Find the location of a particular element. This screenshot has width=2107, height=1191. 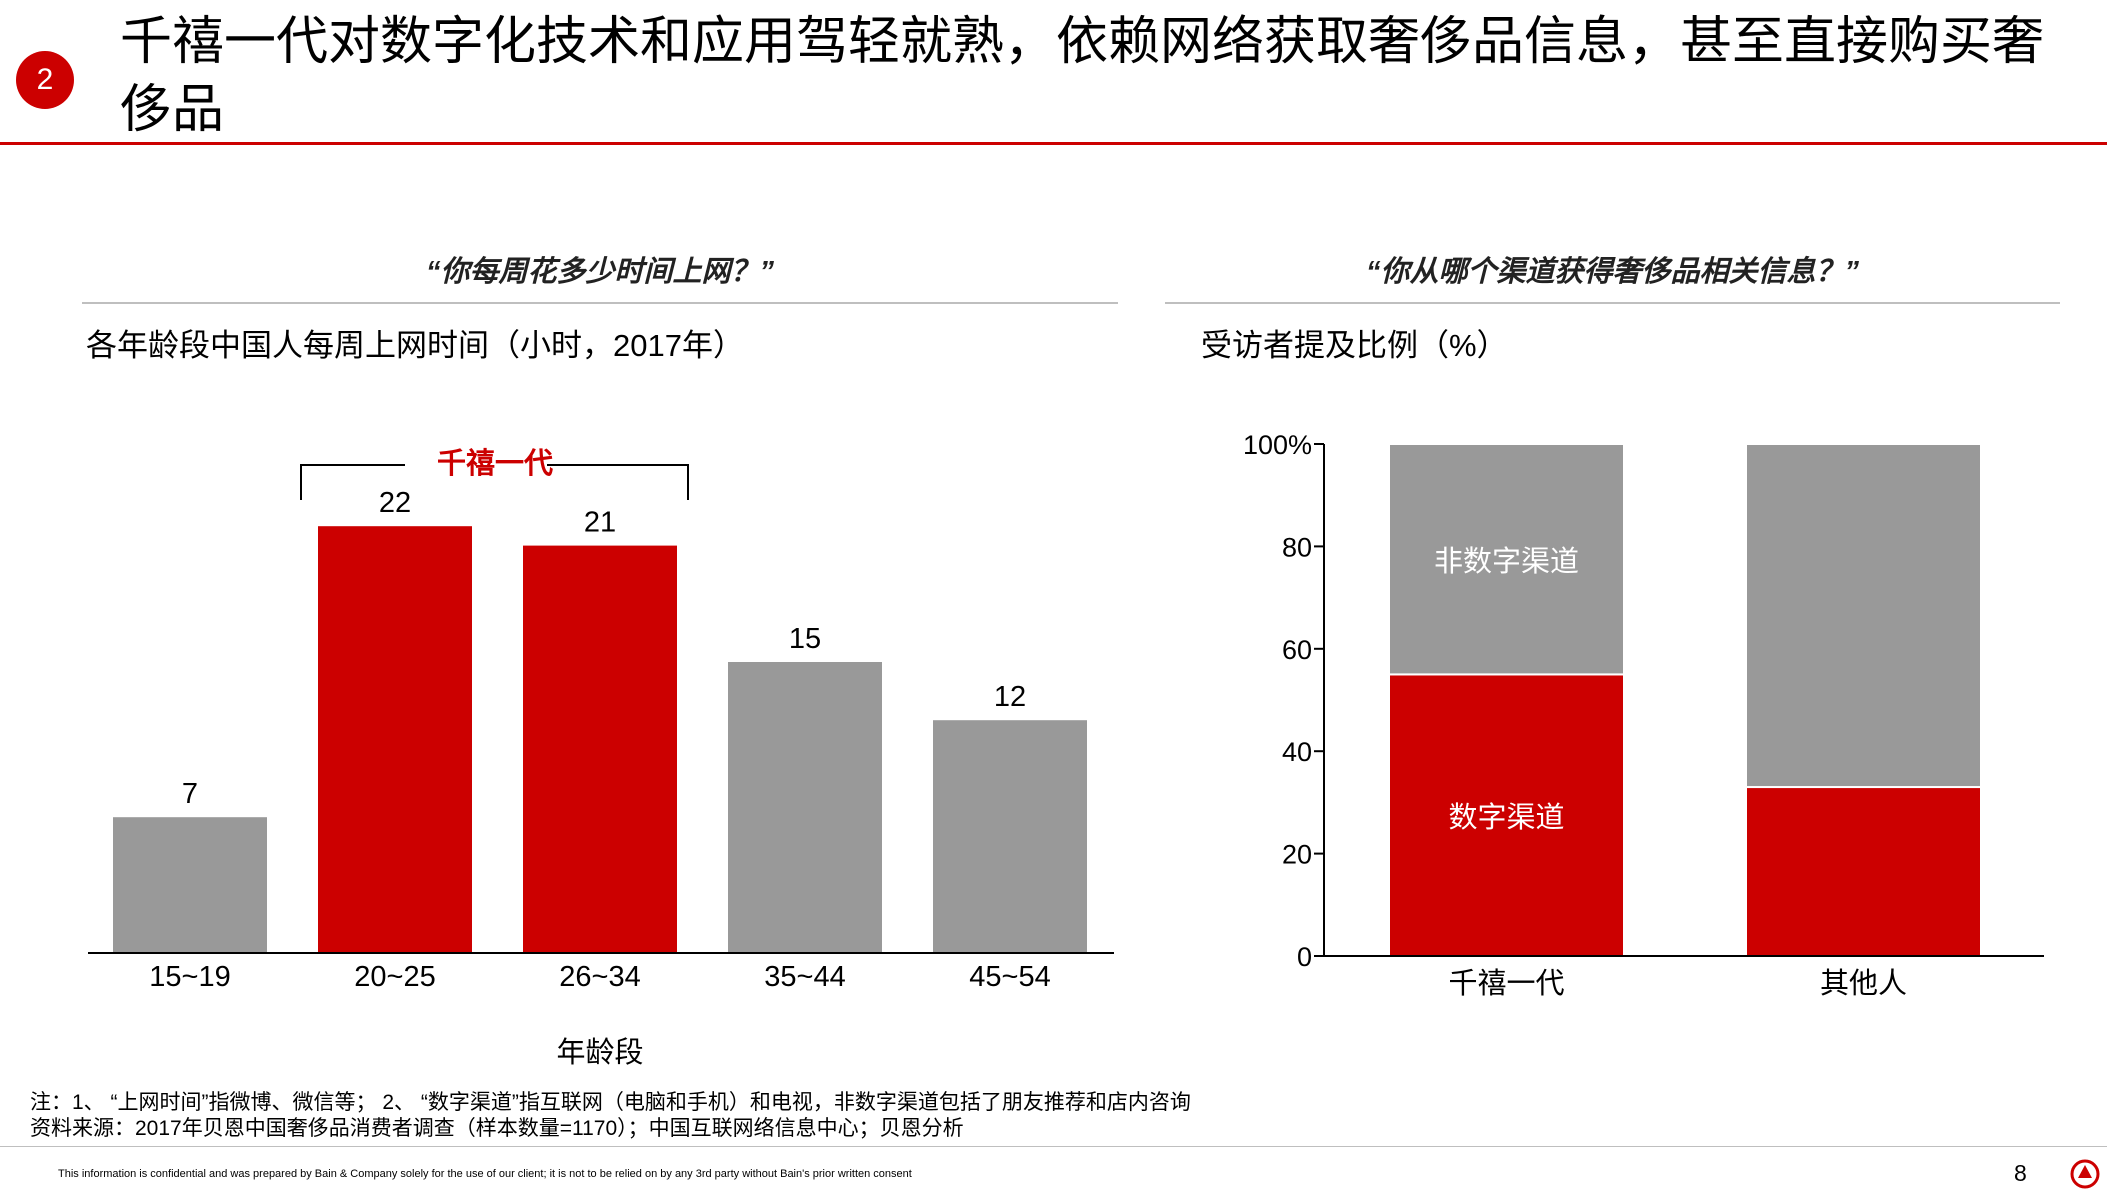

right-divider is located at coordinates (1612, 303).